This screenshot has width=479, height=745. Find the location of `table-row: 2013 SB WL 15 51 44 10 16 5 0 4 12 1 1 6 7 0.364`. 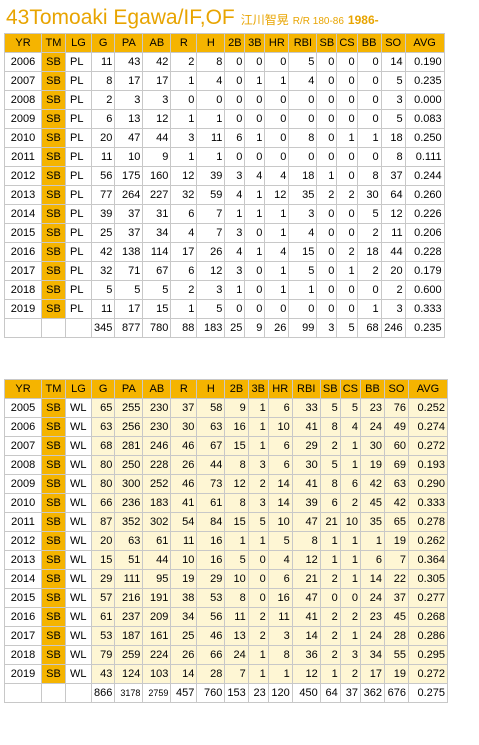

table-row: 2013 SB WL 15 51 44 10 16 5 0 4 12 1 1 6 7 0.364 is located at coordinates (226, 560).